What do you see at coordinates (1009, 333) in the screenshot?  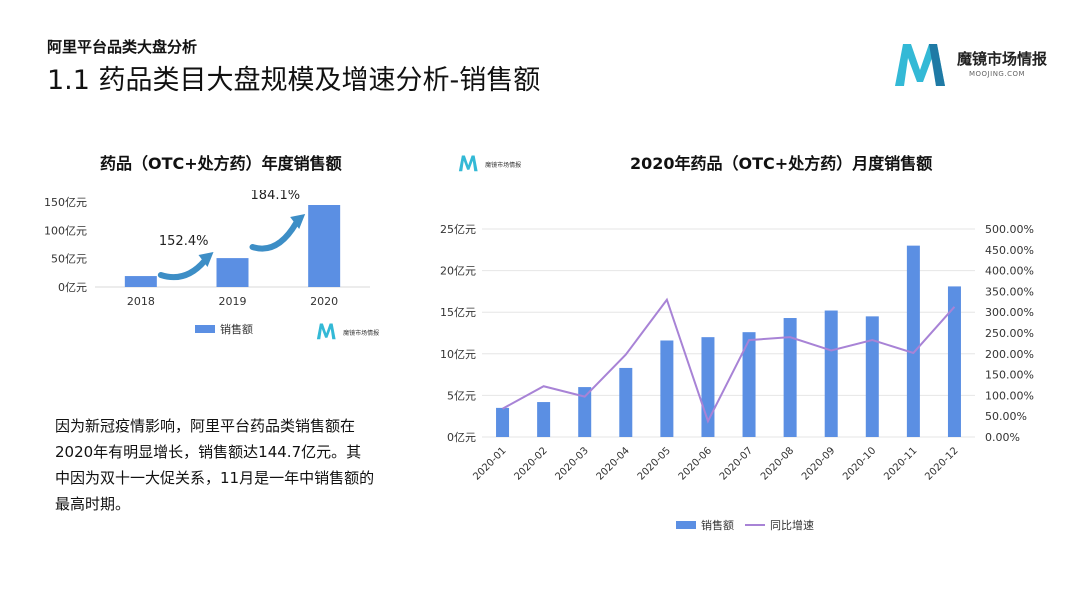 I see `y2-tick-label: 250.00%` at bounding box center [1009, 333].